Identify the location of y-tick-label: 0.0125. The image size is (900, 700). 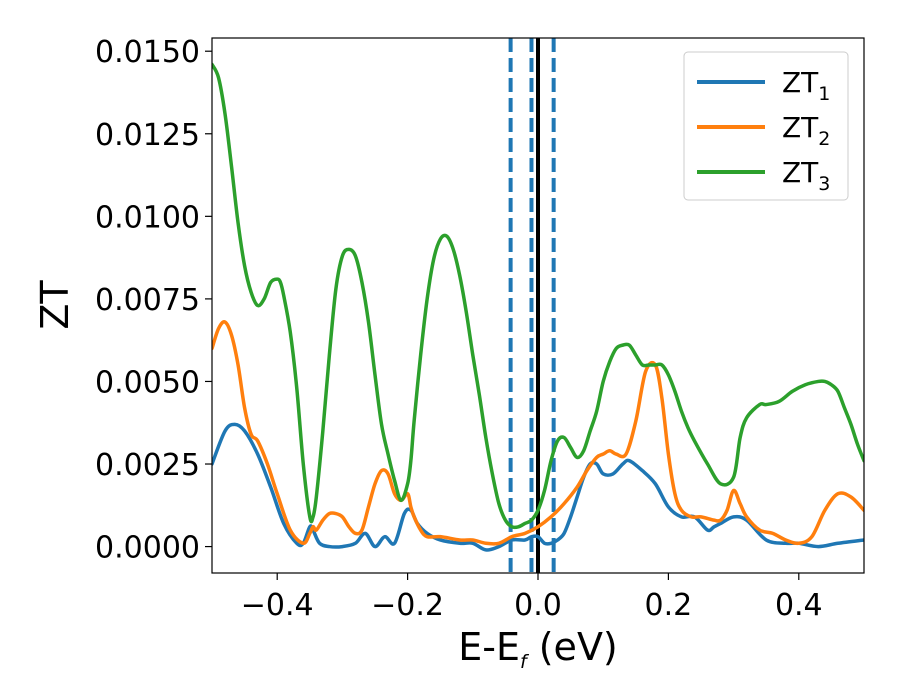
(147, 135).